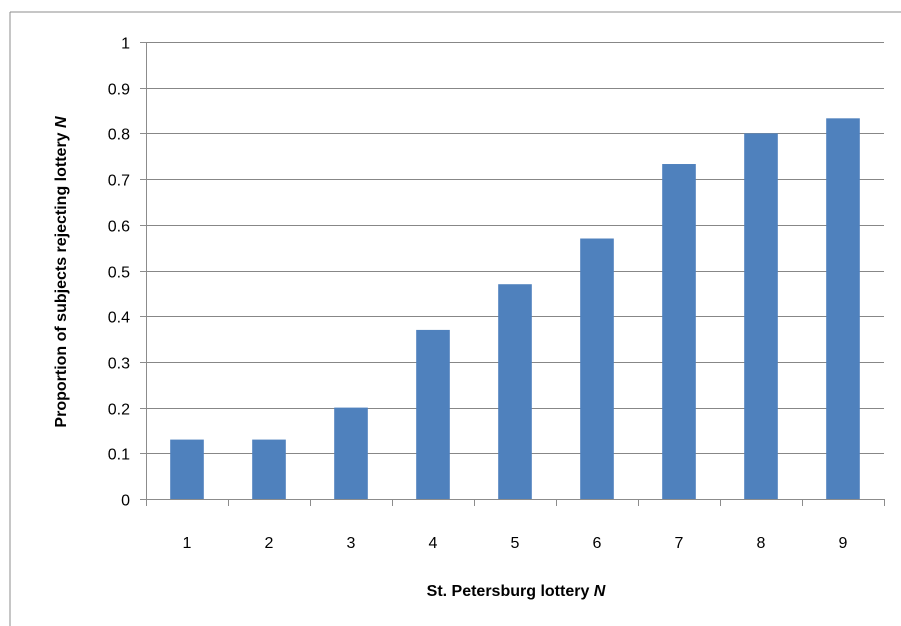 This screenshot has height=626, width=901. What do you see at coordinates (843, 543) in the screenshot?
I see `x-tick-label: 9` at bounding box center [843, 543].